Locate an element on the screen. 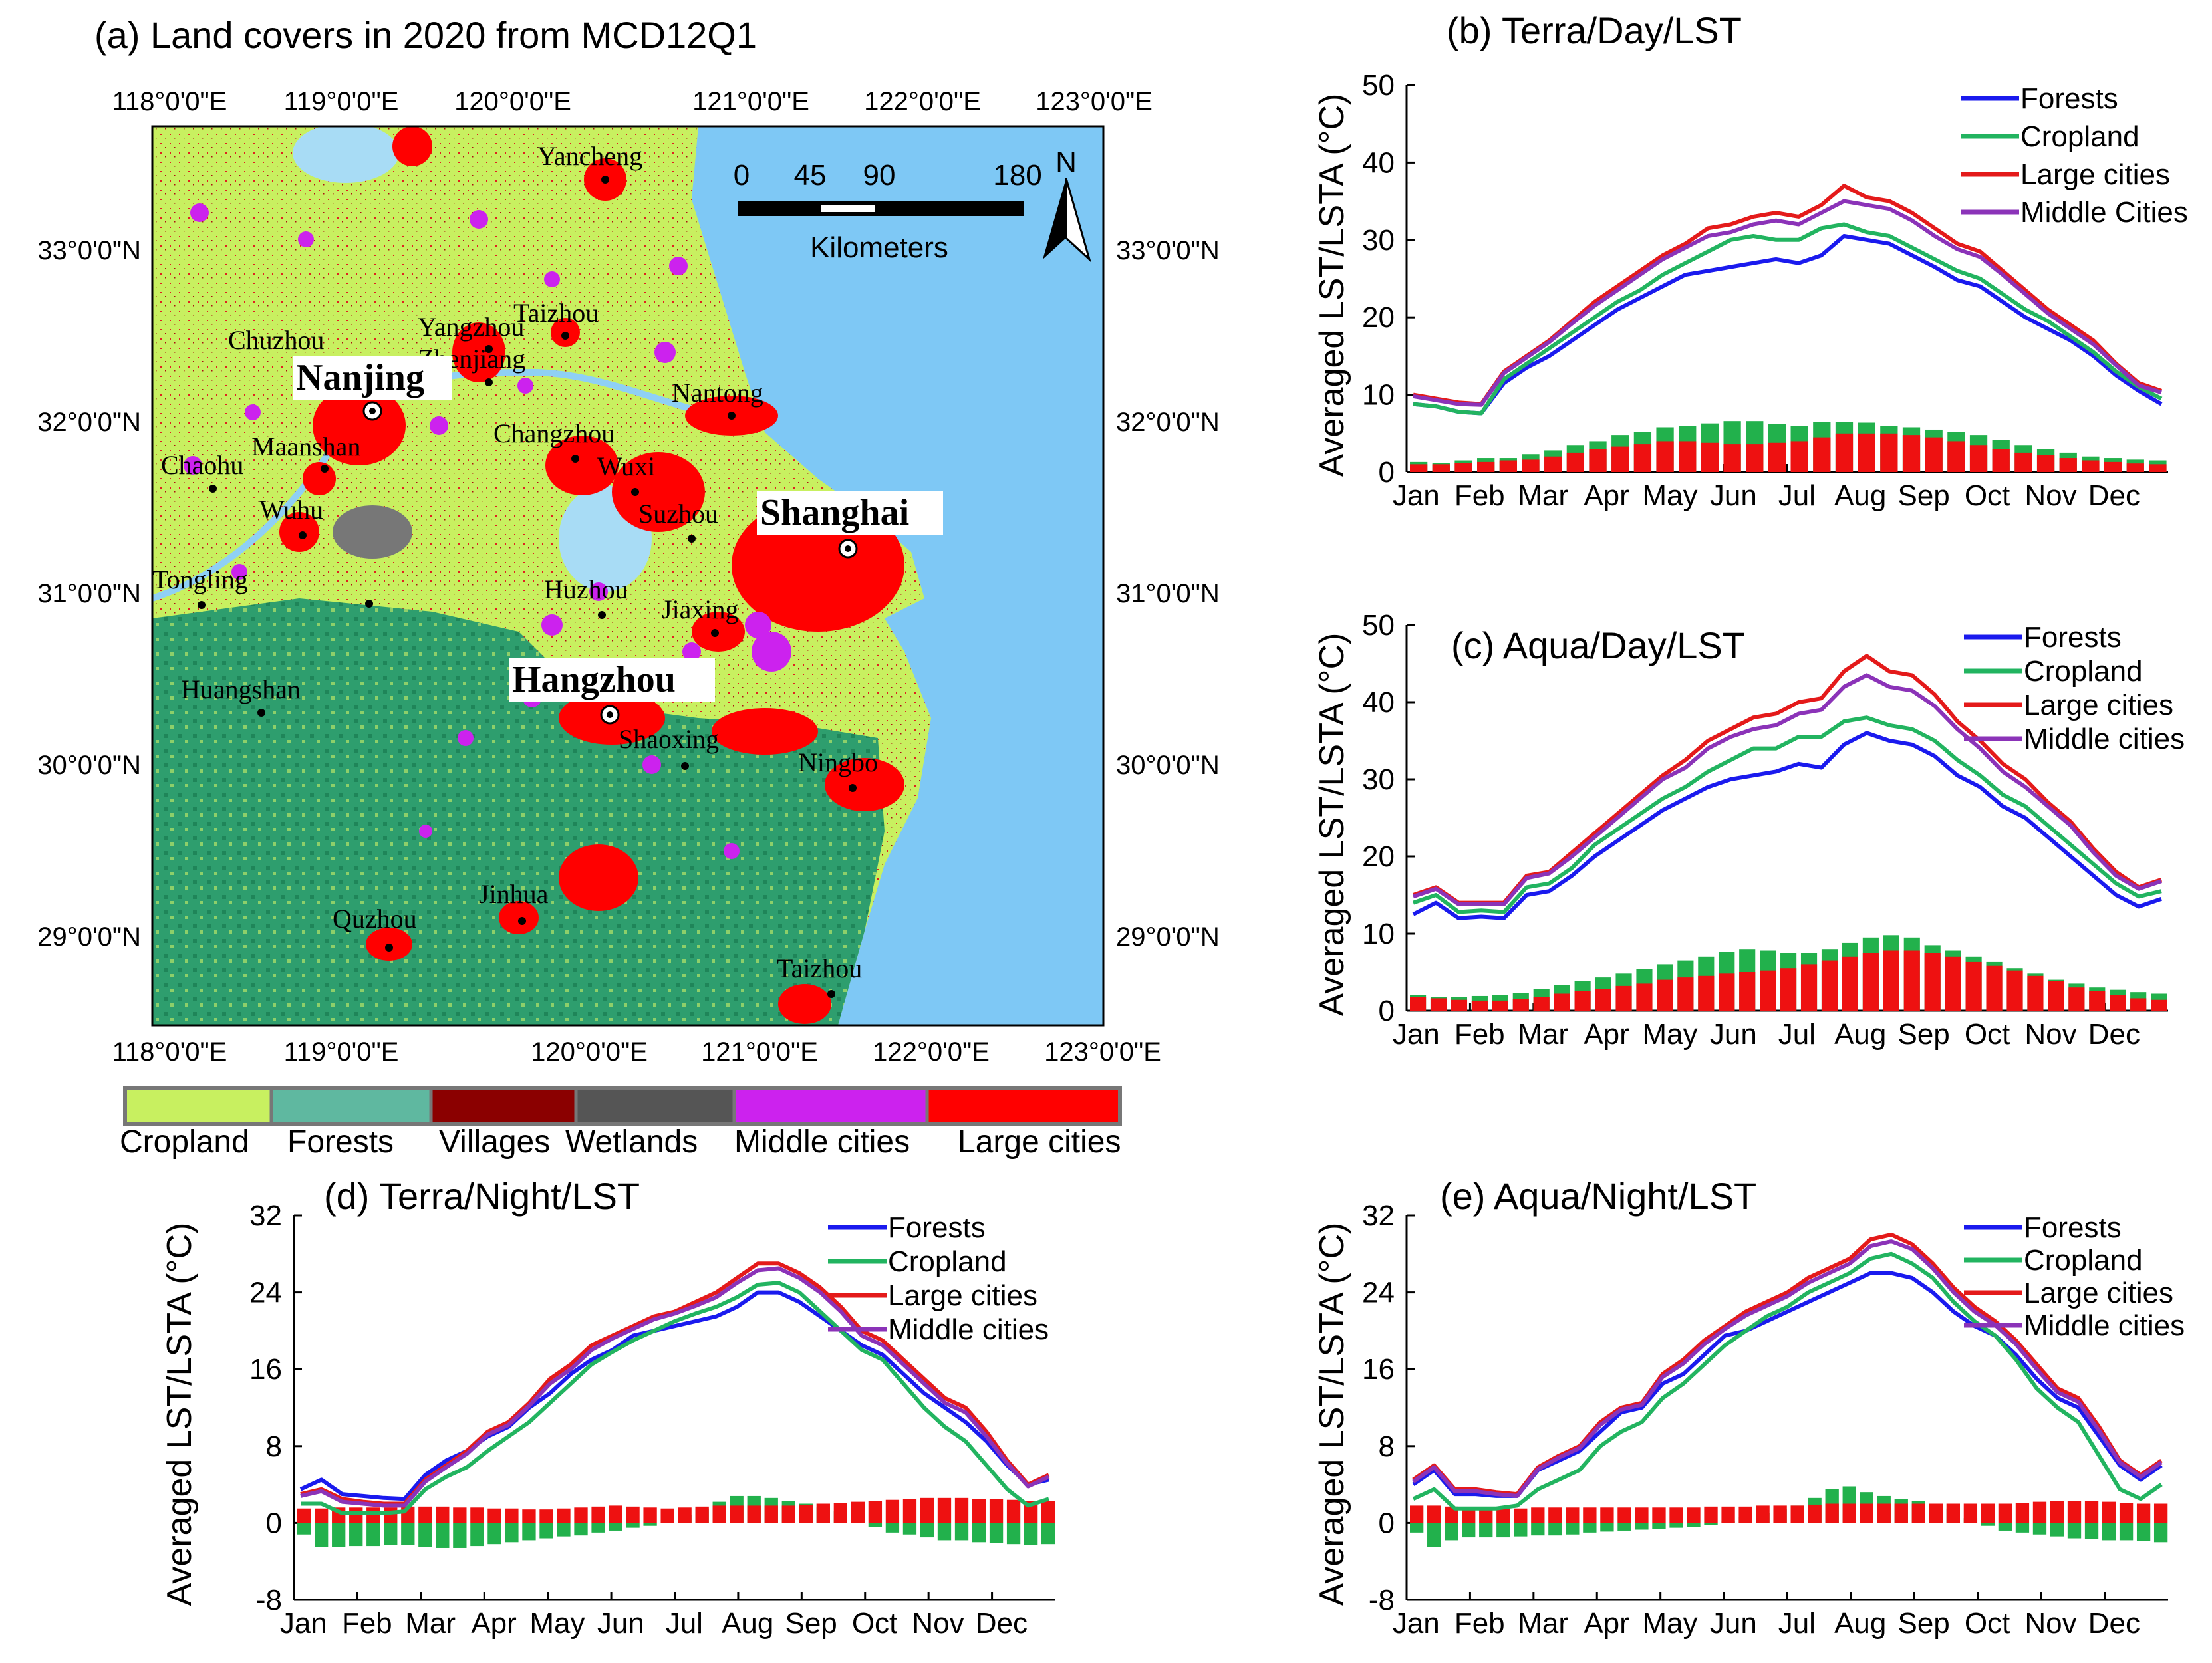 The width and height of the screenshot is (2212, 1663). y-tick-label: 16 is located at coordinates (265, 1370).